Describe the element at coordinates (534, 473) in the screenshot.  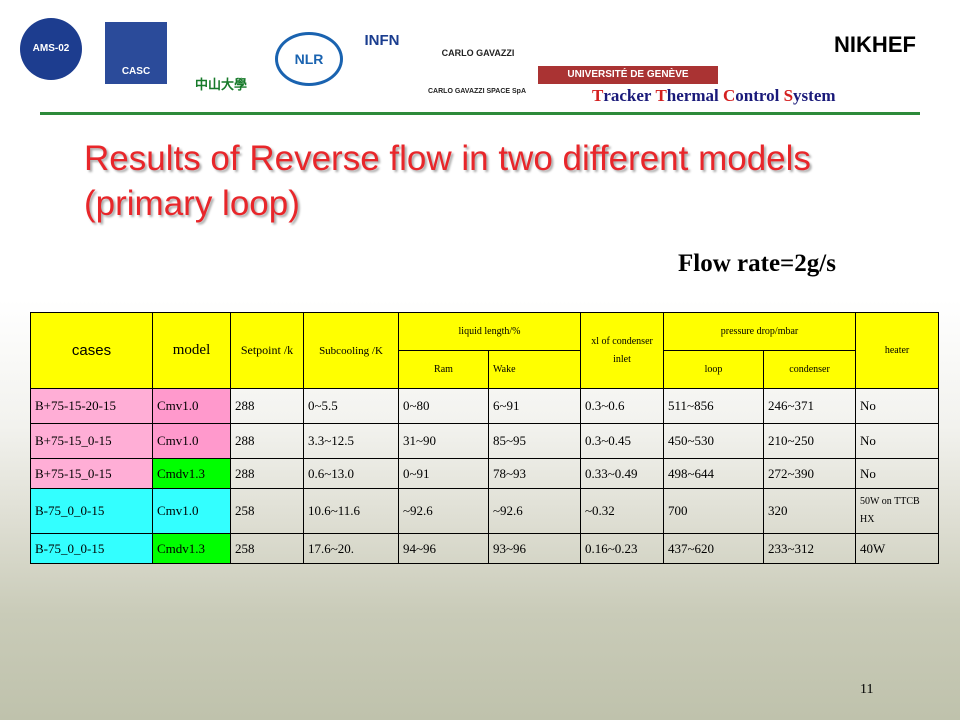
I see `table-cell: 78~93` at that location.